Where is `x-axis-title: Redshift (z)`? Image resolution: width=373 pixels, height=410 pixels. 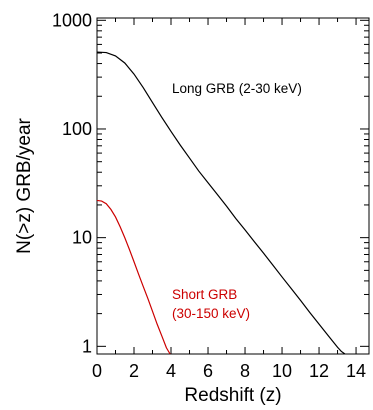 x-axis-title: Redshift (z) is located at coordinates (232, 395).